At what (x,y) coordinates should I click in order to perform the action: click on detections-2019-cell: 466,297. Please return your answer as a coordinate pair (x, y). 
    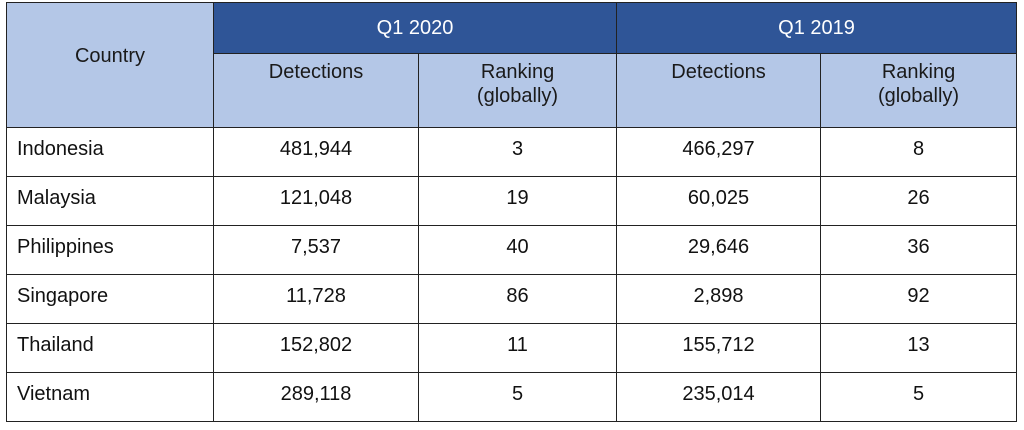
    Looking at the image, I should click on (719, 152).